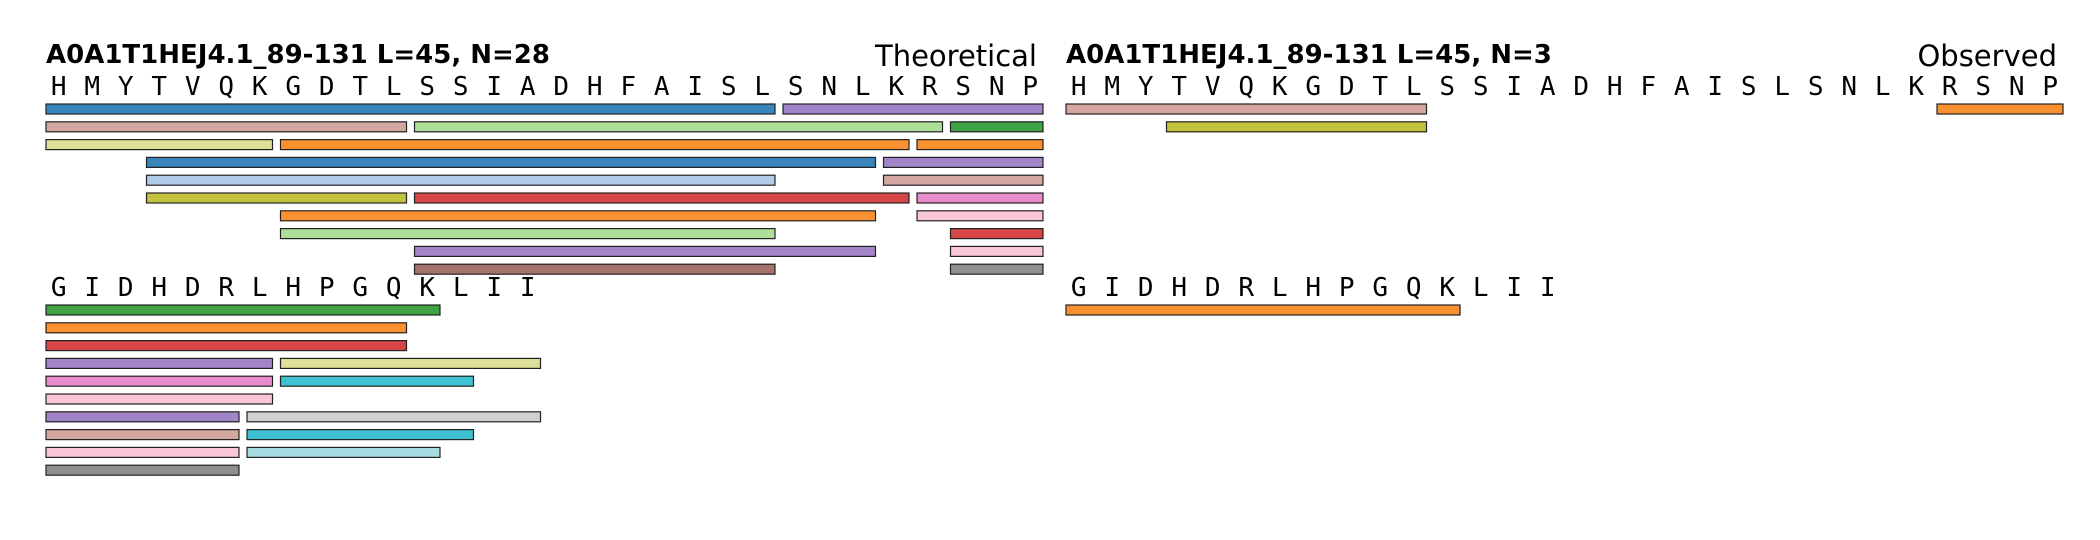  What do you see at coordinates (92, 87) in the screenshot?
I see `residue-letter: M` at bounding box center [92, 87].